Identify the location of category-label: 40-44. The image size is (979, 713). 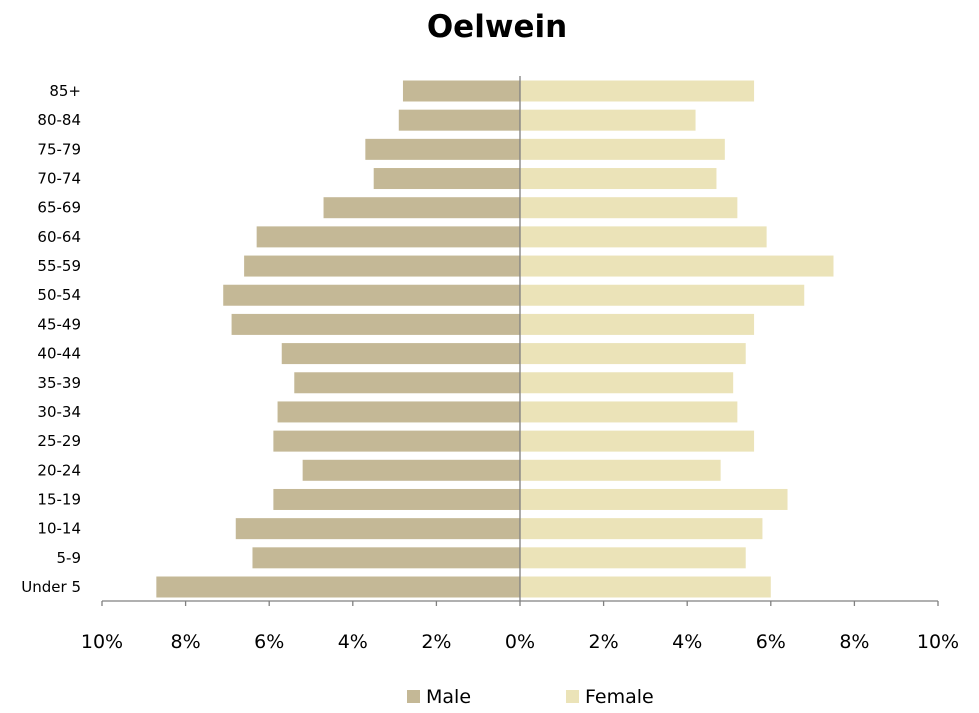
(59, 354).